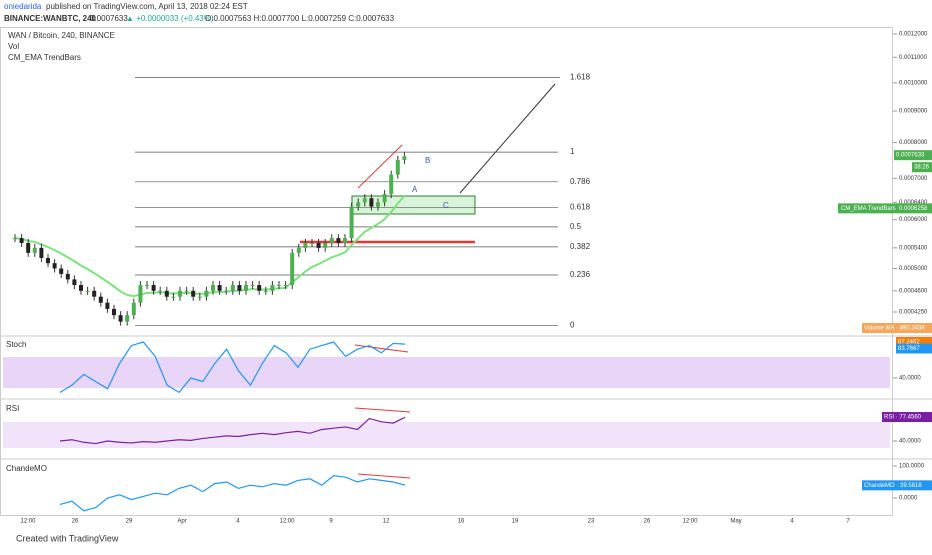  What do you see at coordinates (23, 6) in the screenshot?
I see `author: oniedarida` at bounding box center [23, 6].